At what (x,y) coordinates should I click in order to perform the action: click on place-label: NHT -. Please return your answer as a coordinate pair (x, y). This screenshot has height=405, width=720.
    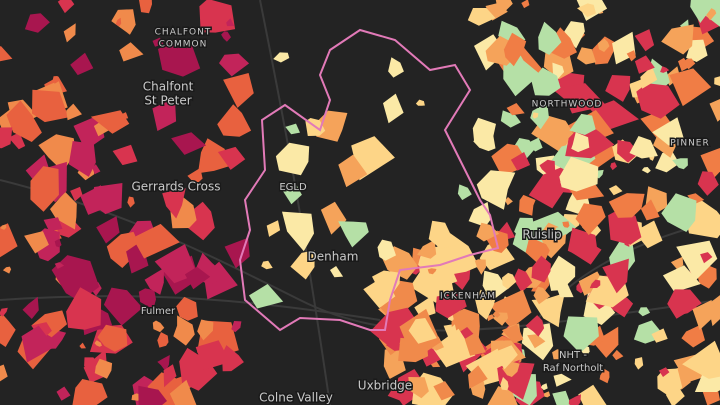
    Looking at the image, I should click on (573, 355).